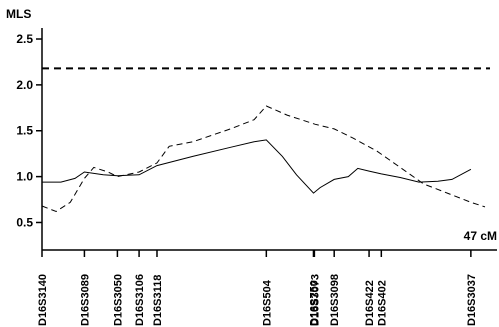 The height and width of the screenshot is (327, 499). Describe the element at coordinates (335, 300) in the screenshot. I see `marker-label: D16S3098` at that location.